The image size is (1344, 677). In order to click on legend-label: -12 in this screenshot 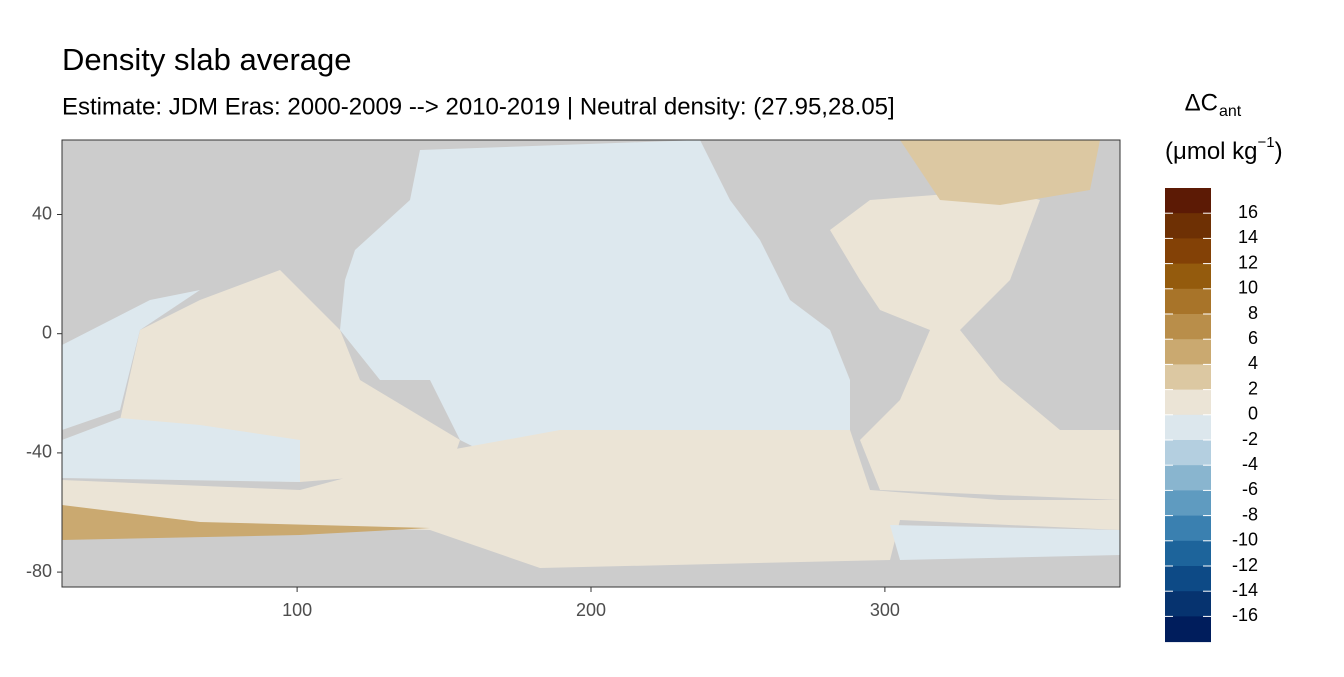, I will do `click(1245, 565)`.